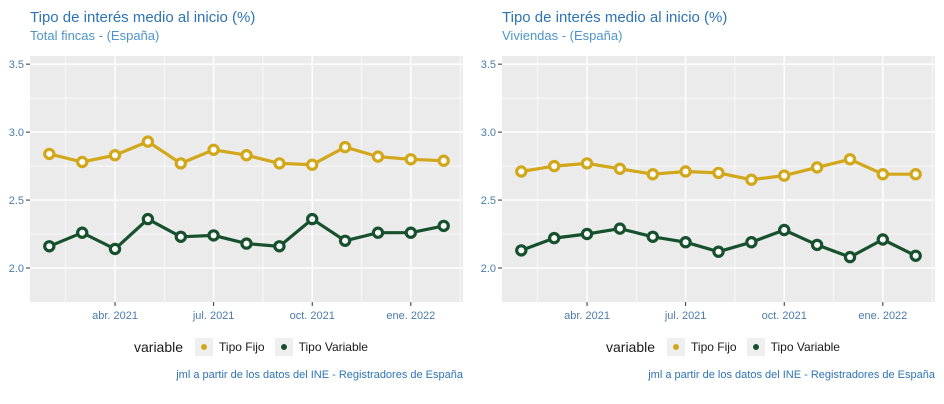  What do you see at coordinates (562, 35) in the screenshot?
I see `chart-subtitle: Viviendas - (España)` at bounding box center [562, 35].